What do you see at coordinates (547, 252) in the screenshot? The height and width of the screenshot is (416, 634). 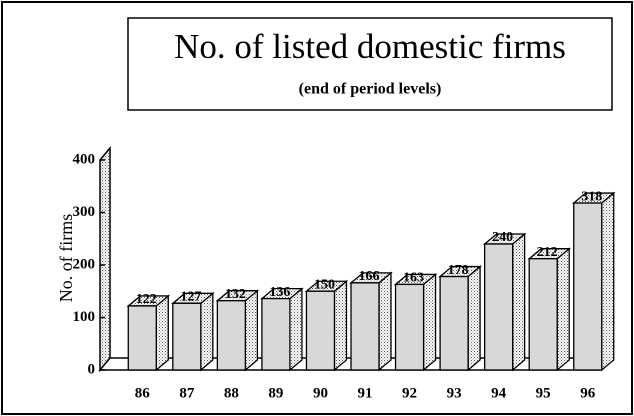 I see `value-label: 212` at bounding box center [547, 252].